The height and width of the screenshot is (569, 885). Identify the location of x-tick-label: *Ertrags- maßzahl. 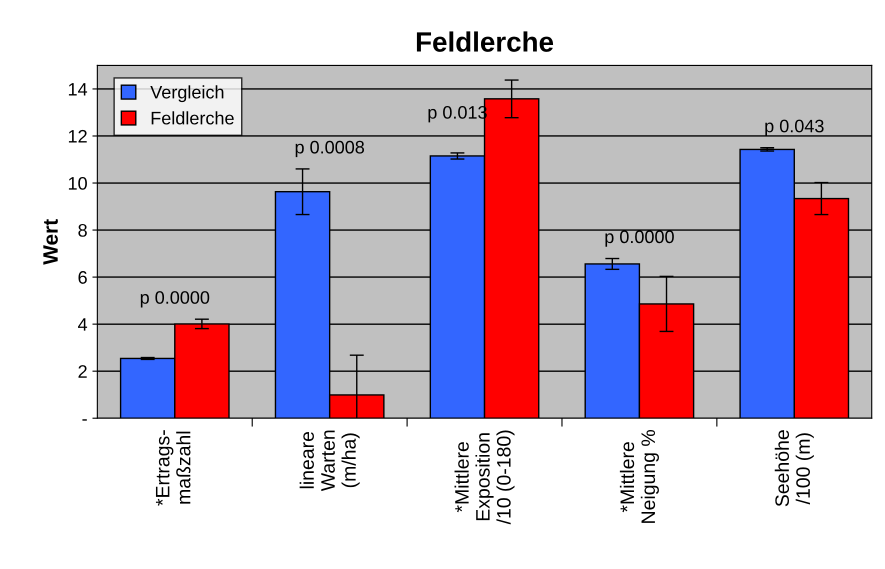
(173, 468).